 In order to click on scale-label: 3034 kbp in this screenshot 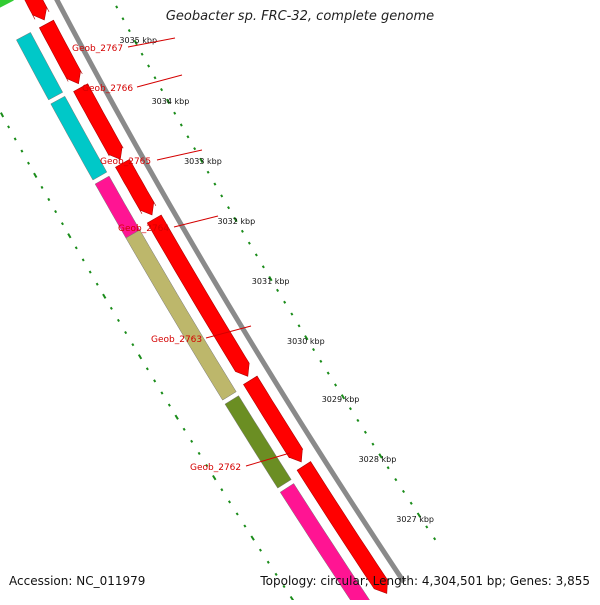, I will do `click(171, 101)`.